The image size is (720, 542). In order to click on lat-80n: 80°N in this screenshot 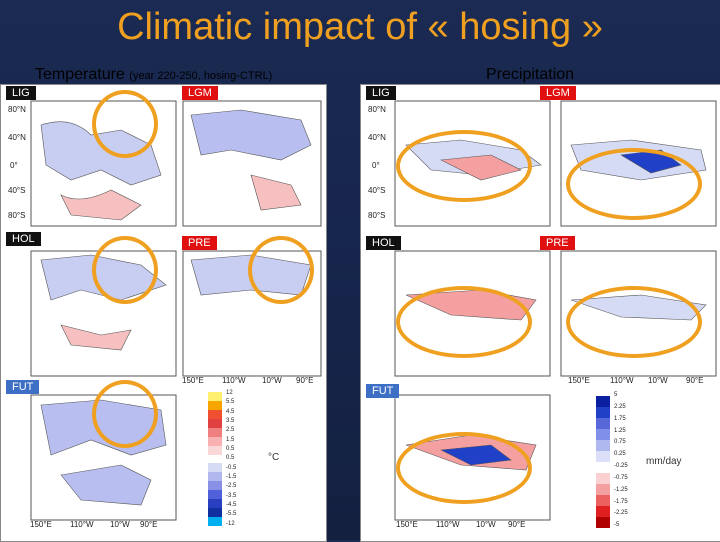, I will do `click(17, 109)`.